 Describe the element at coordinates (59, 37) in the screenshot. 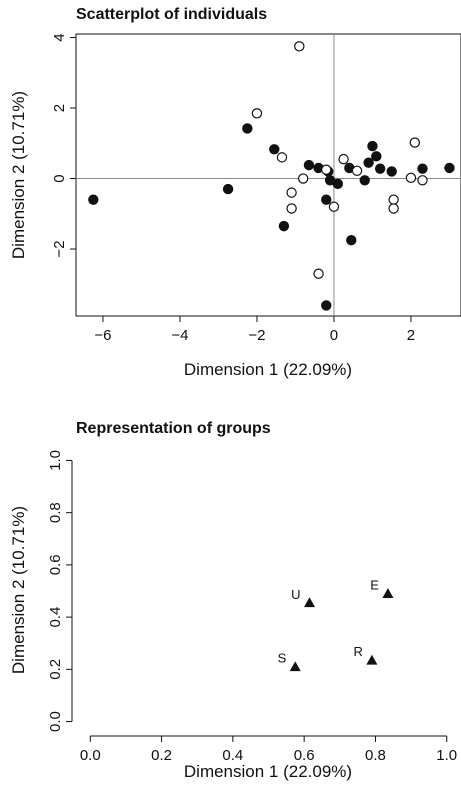

I see `y-tick-label: 4` at that location.